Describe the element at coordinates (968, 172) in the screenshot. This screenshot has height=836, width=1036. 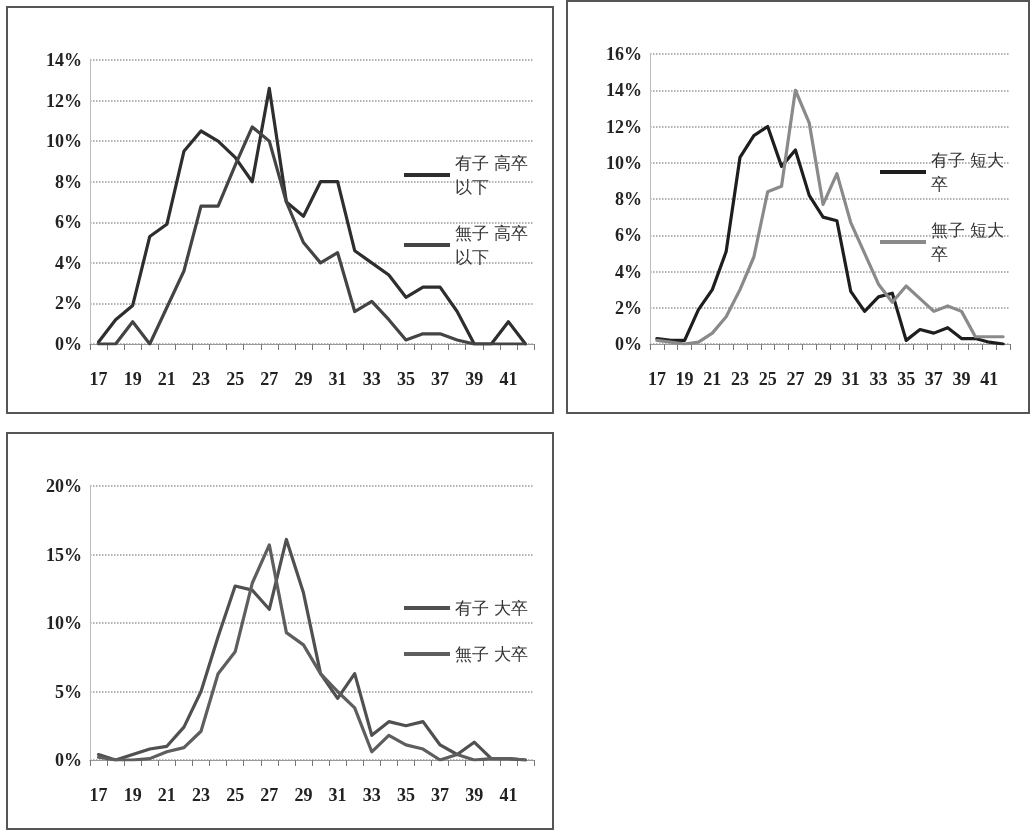
I see `legend-label: 有子 短大卒` at that location.